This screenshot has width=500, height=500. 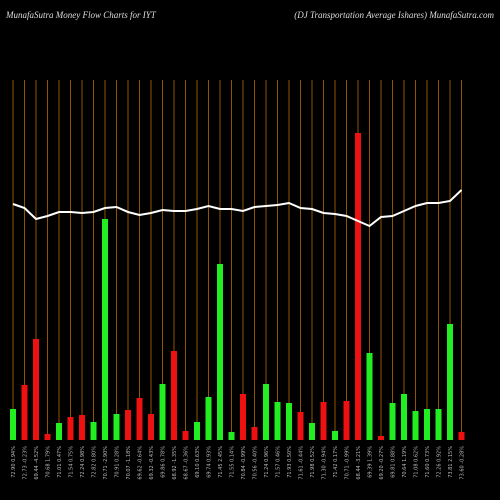 I want to click on x-tick-label: 71.60 0.73%, so click(x=428, y=462).